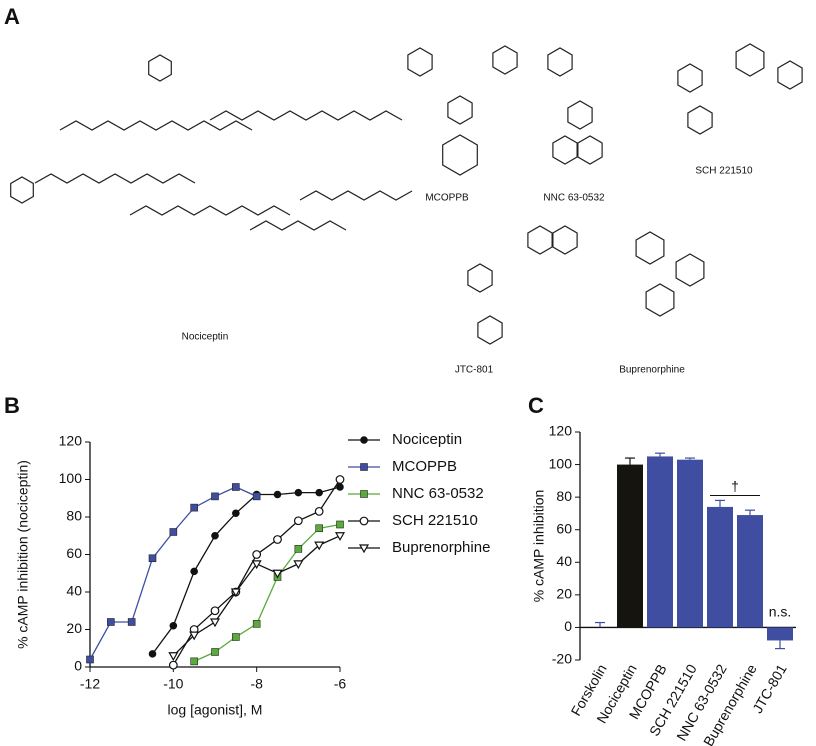 The image size is (816, 746). What do you see at coordinates (173, 684) in the screenshot?
I see `x-tick-label: -10` at bounding box center [173, 684].